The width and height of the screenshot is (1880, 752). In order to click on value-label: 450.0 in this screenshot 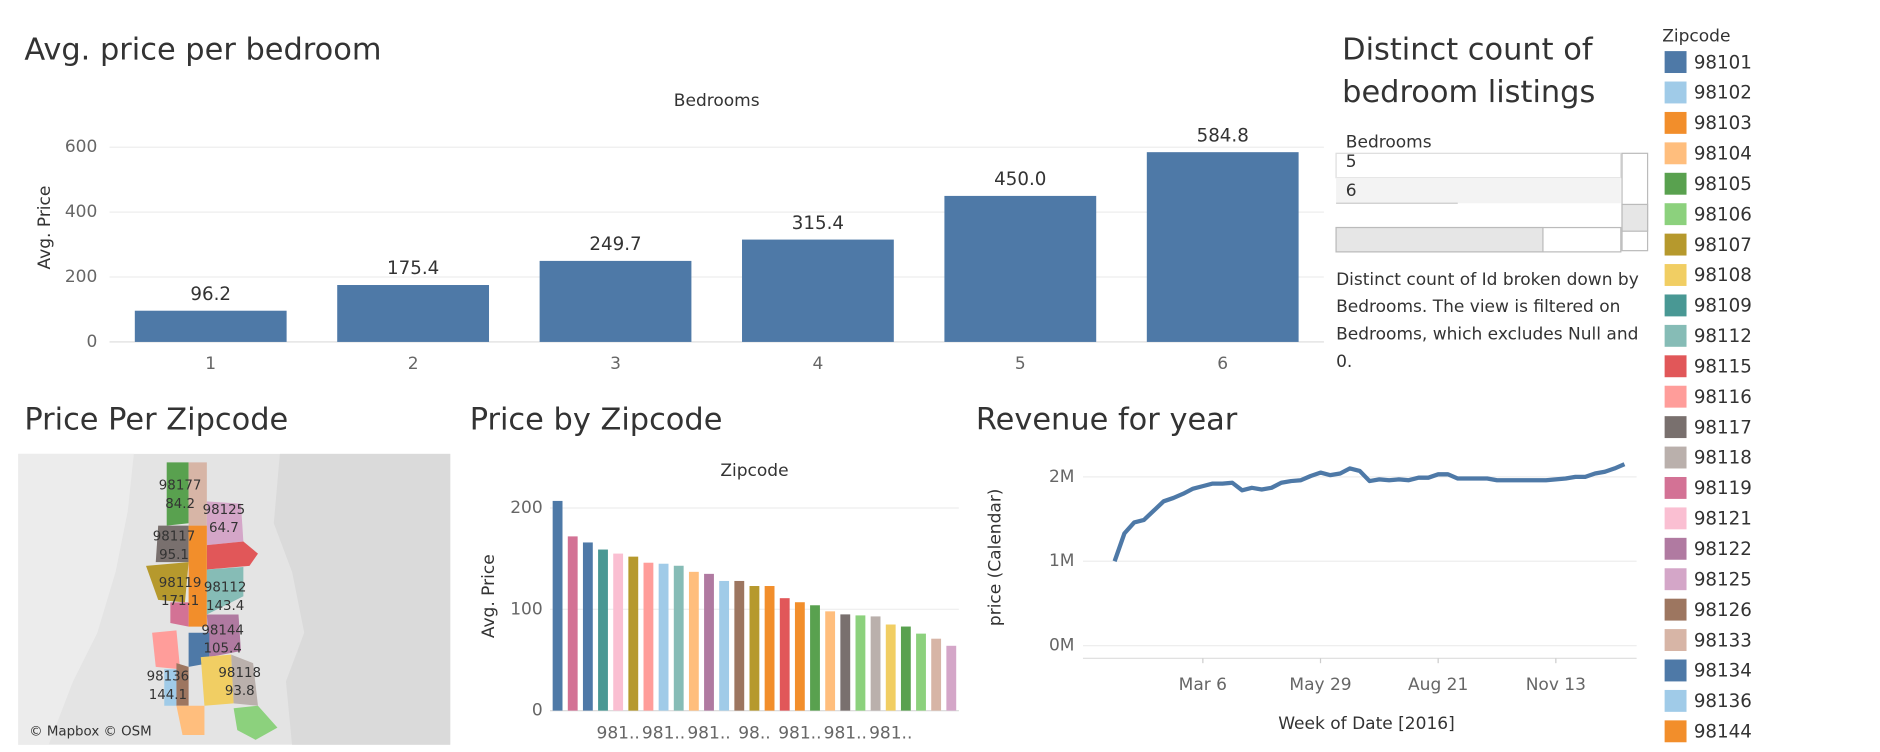, I will do `click(1020, 179)`.